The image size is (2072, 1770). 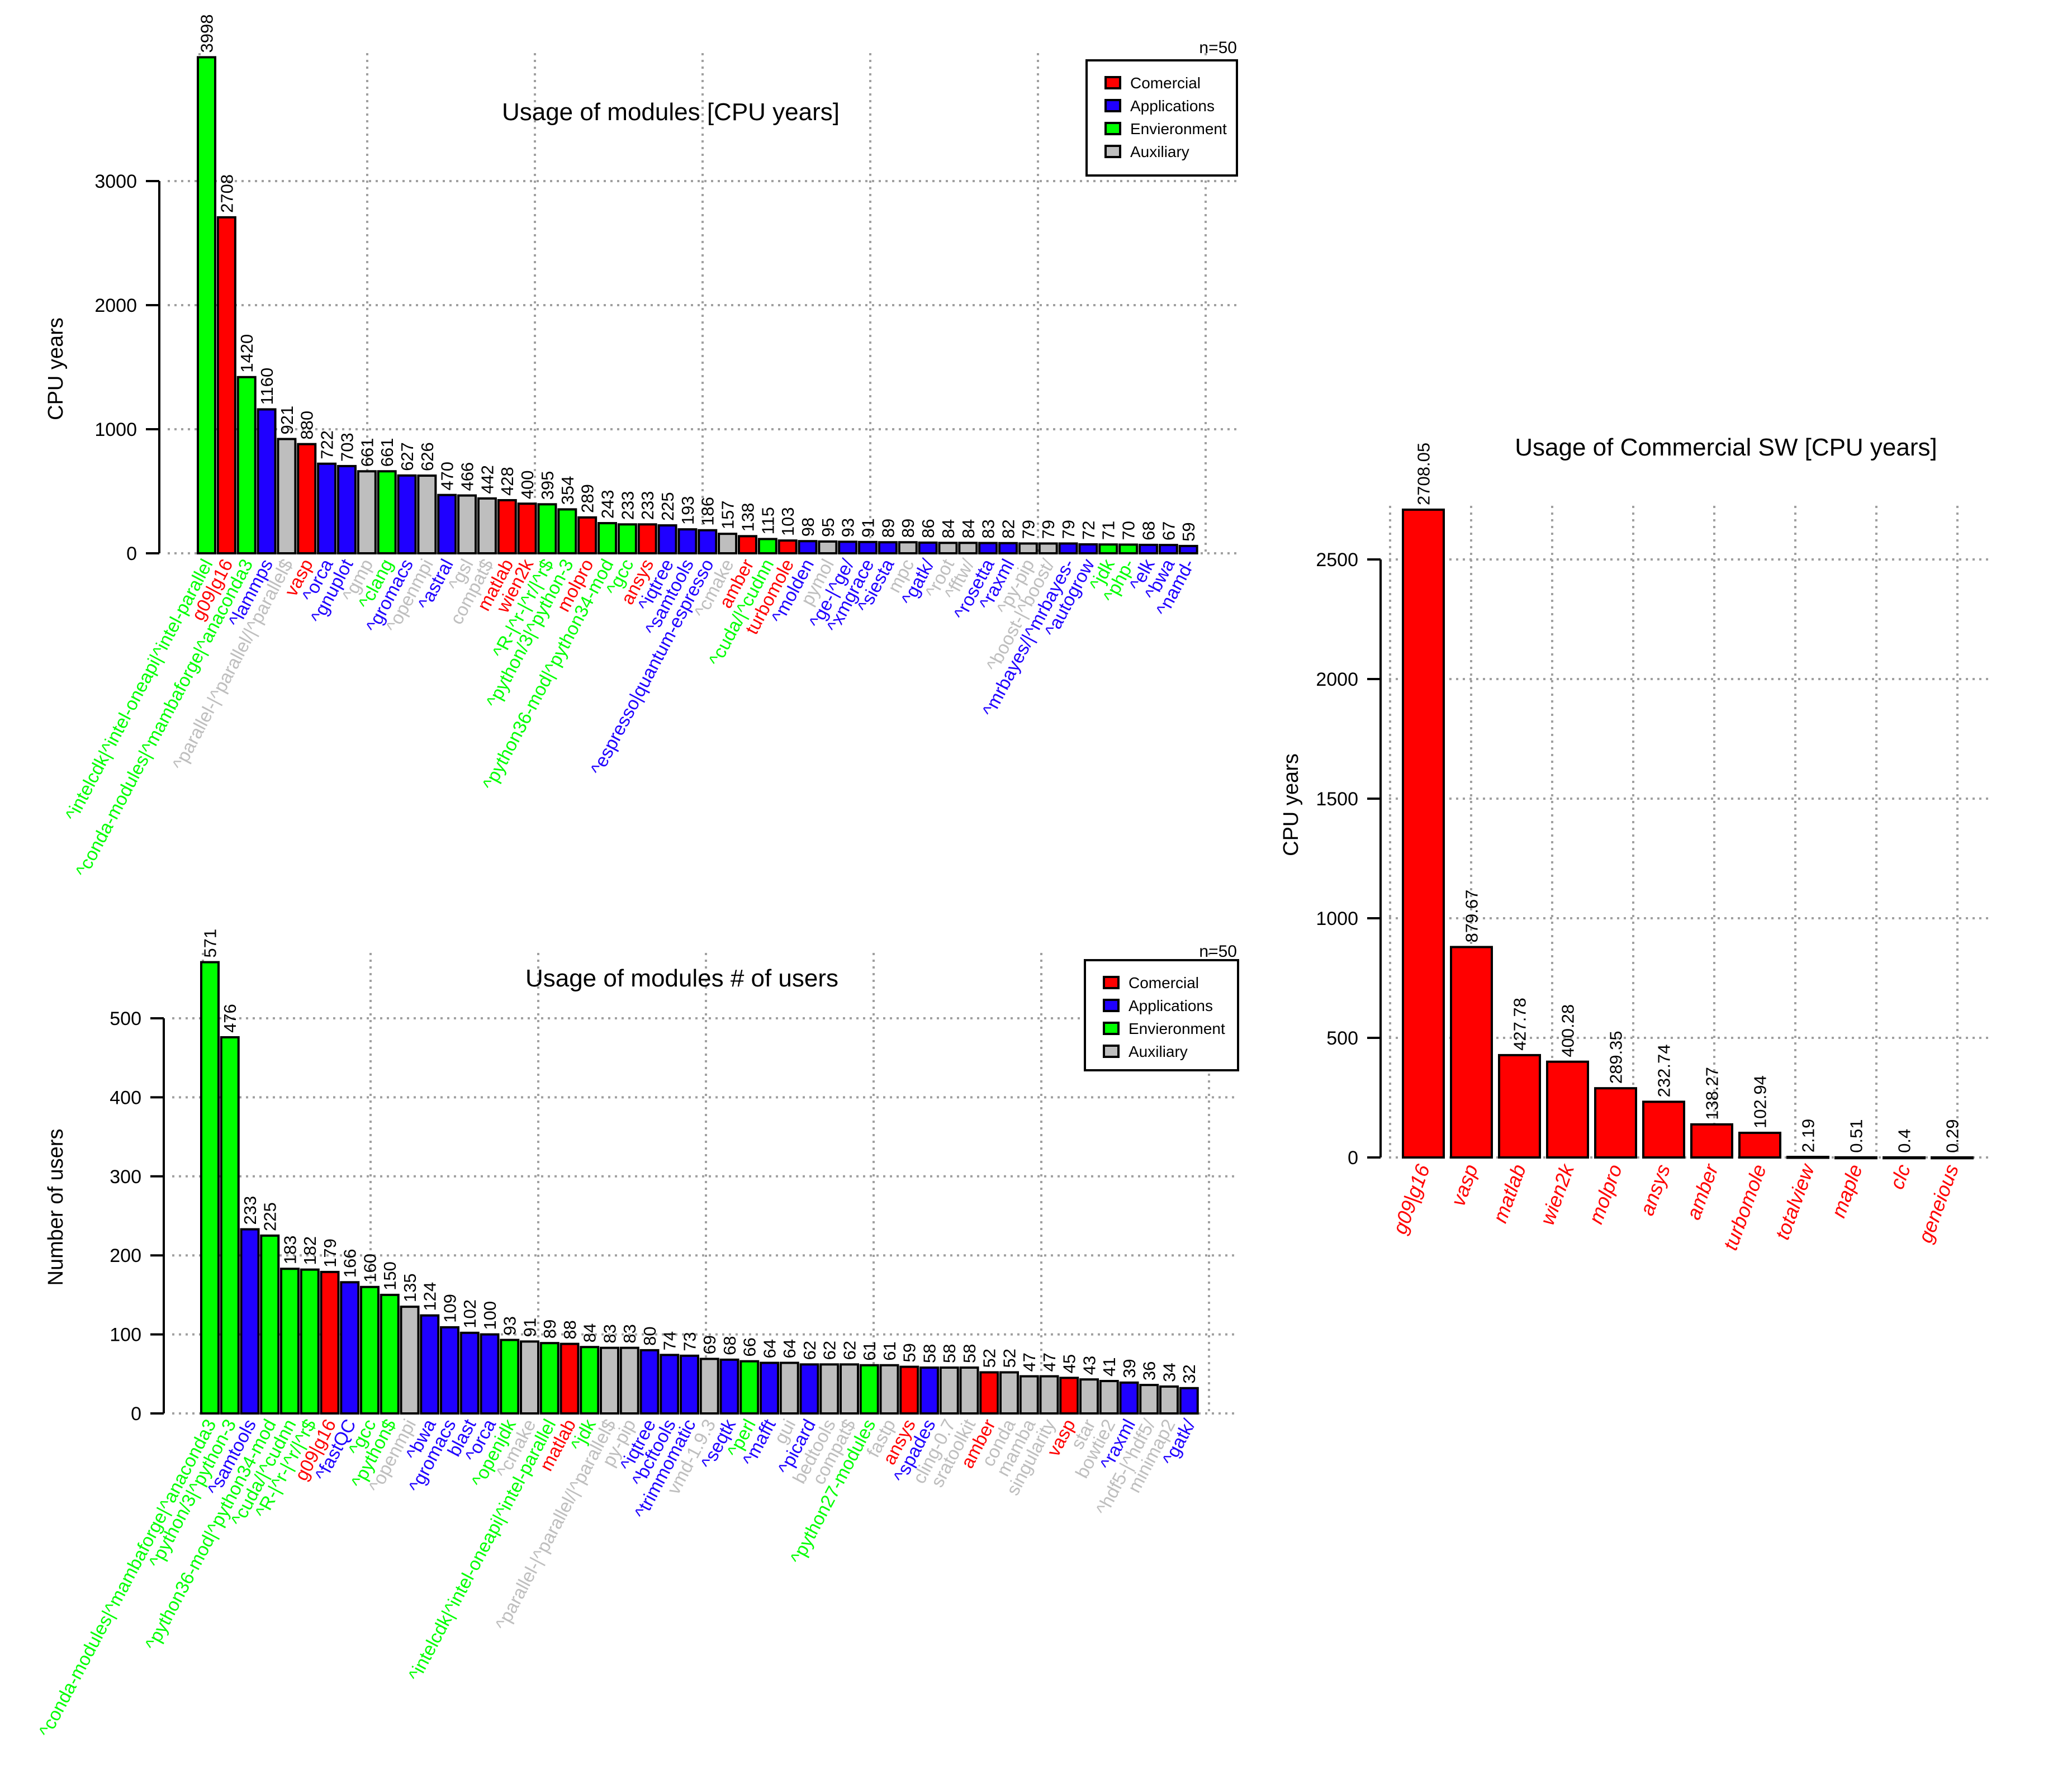 I want to click on bar-value-label: 102, so click(x=470, y=1313).